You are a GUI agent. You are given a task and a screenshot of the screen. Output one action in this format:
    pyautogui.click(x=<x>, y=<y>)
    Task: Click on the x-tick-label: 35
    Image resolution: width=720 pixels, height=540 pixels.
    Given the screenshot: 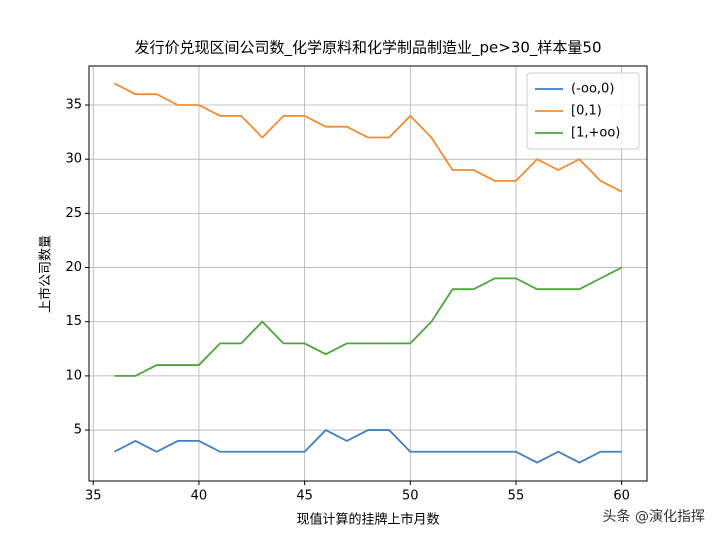 What is the action you would take?
    pyautogui.click(x=93, y=496)
    